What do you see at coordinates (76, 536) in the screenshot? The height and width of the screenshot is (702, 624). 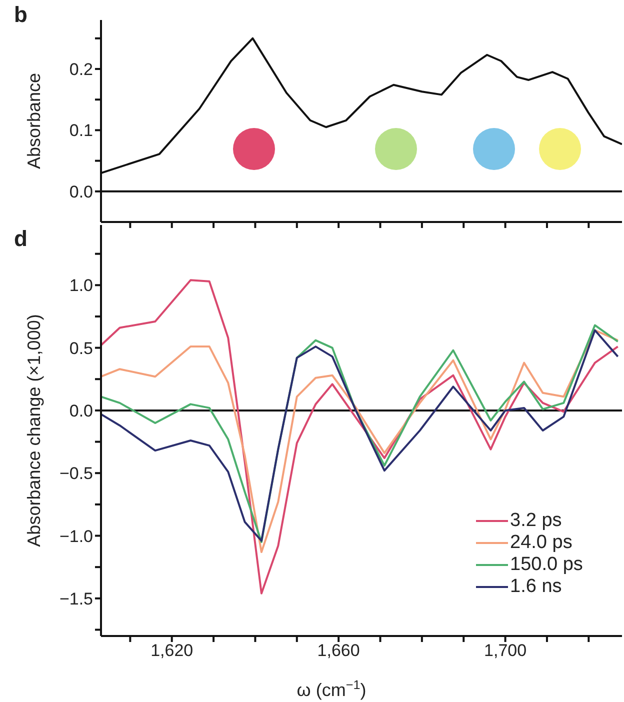 I see `y-tick-label: −1.0` at bounding box center [76, 536].